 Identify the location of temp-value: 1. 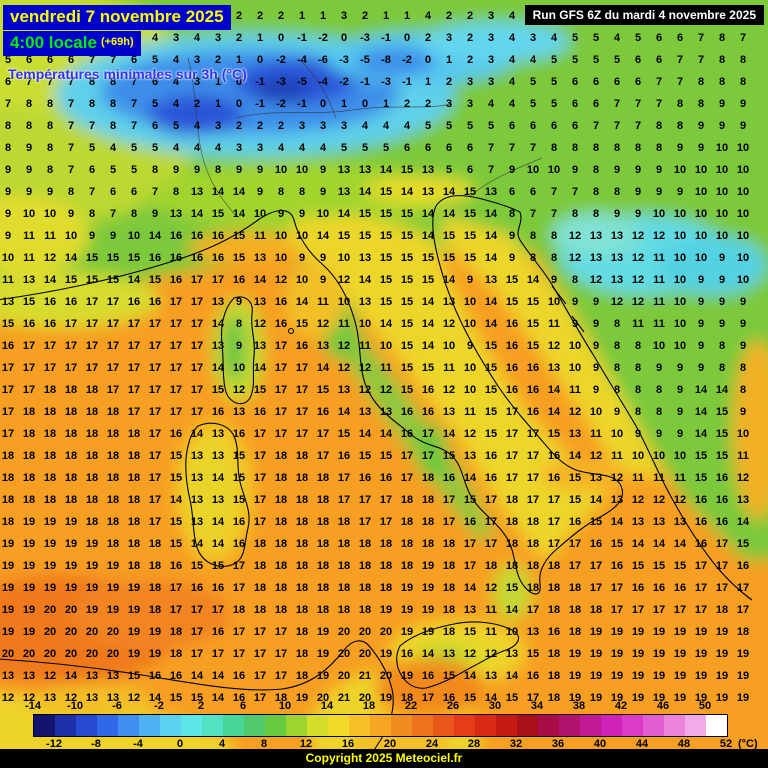
(302, 16).